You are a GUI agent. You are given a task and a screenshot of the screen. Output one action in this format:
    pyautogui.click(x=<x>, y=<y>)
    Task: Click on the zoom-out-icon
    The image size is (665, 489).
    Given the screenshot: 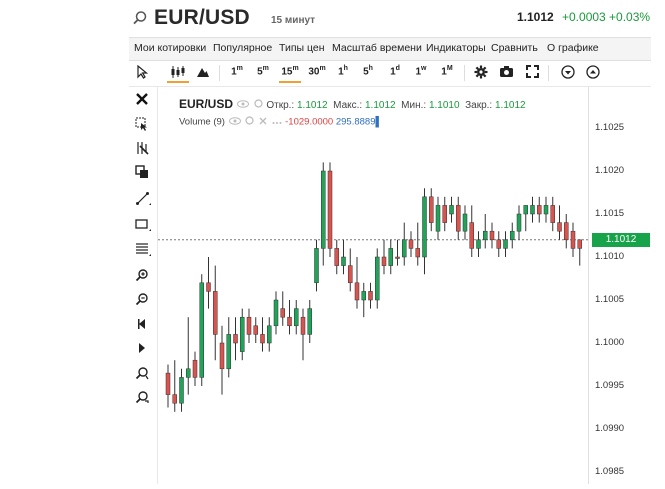 What is the action you would take?
    pyautogui.click(x=143, y=300)
    